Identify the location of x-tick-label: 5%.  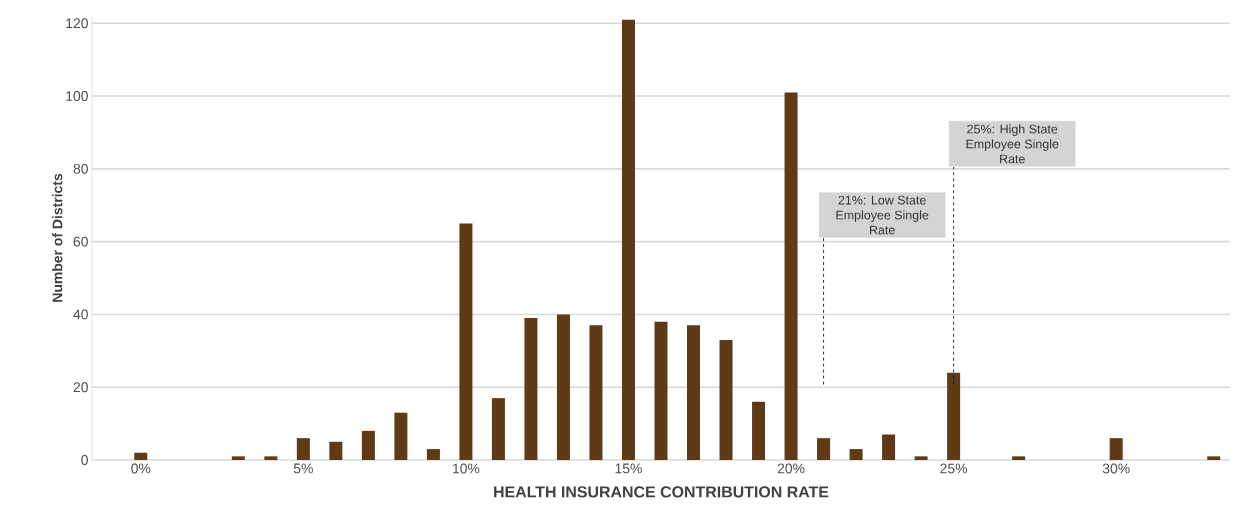
(303, 468).